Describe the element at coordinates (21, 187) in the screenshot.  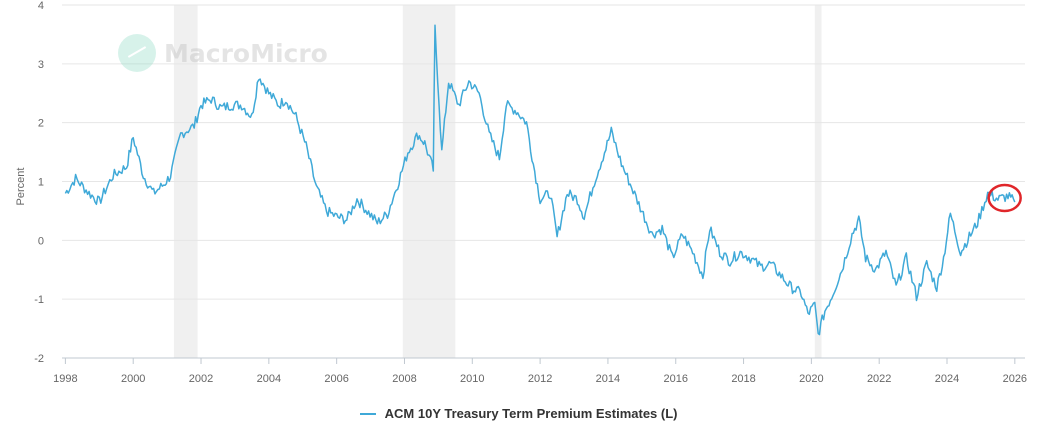
I see `y-axis-label: Percent` at that location.